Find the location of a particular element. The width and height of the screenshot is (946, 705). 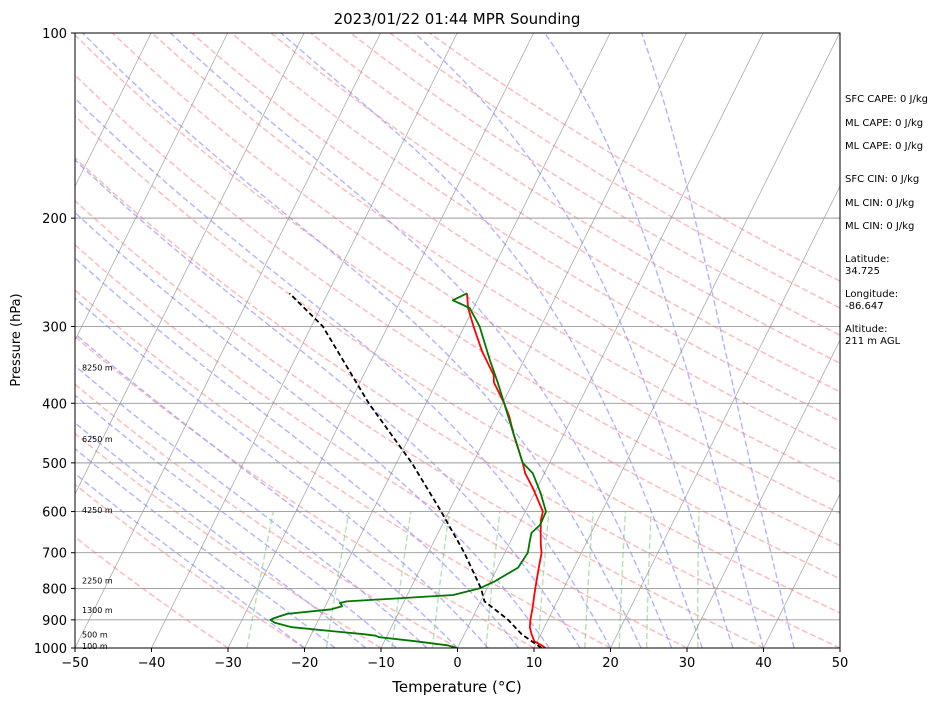

x-axis-label: Temperature (°C) is located at coordinates (456, 687).